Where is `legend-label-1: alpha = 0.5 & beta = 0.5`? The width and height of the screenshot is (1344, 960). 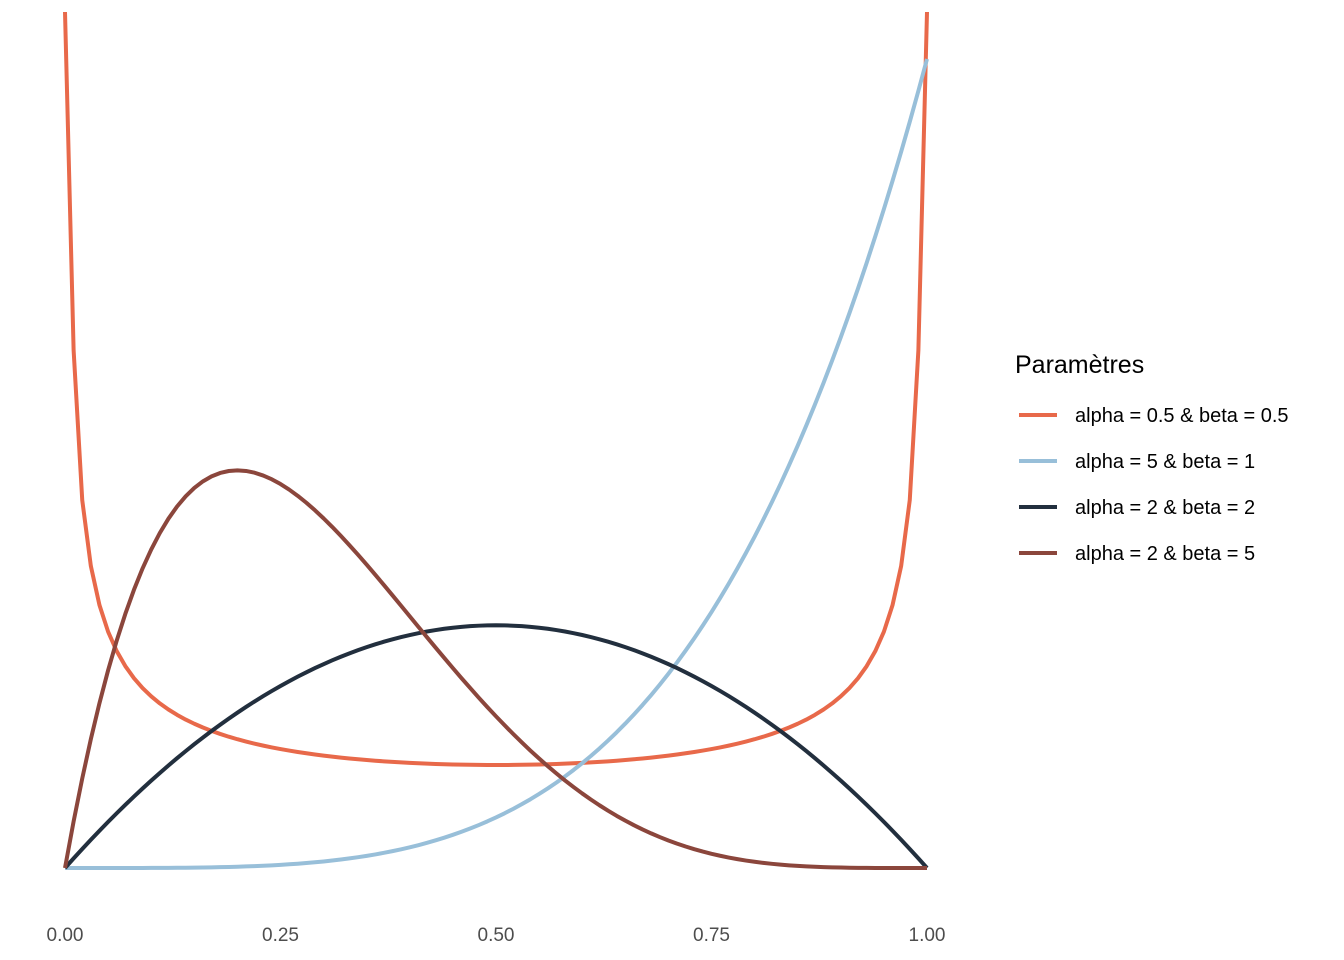
legend-label-1: alpha = 0.5 & beta = 0.5 is located at coordinates (1182, 416).